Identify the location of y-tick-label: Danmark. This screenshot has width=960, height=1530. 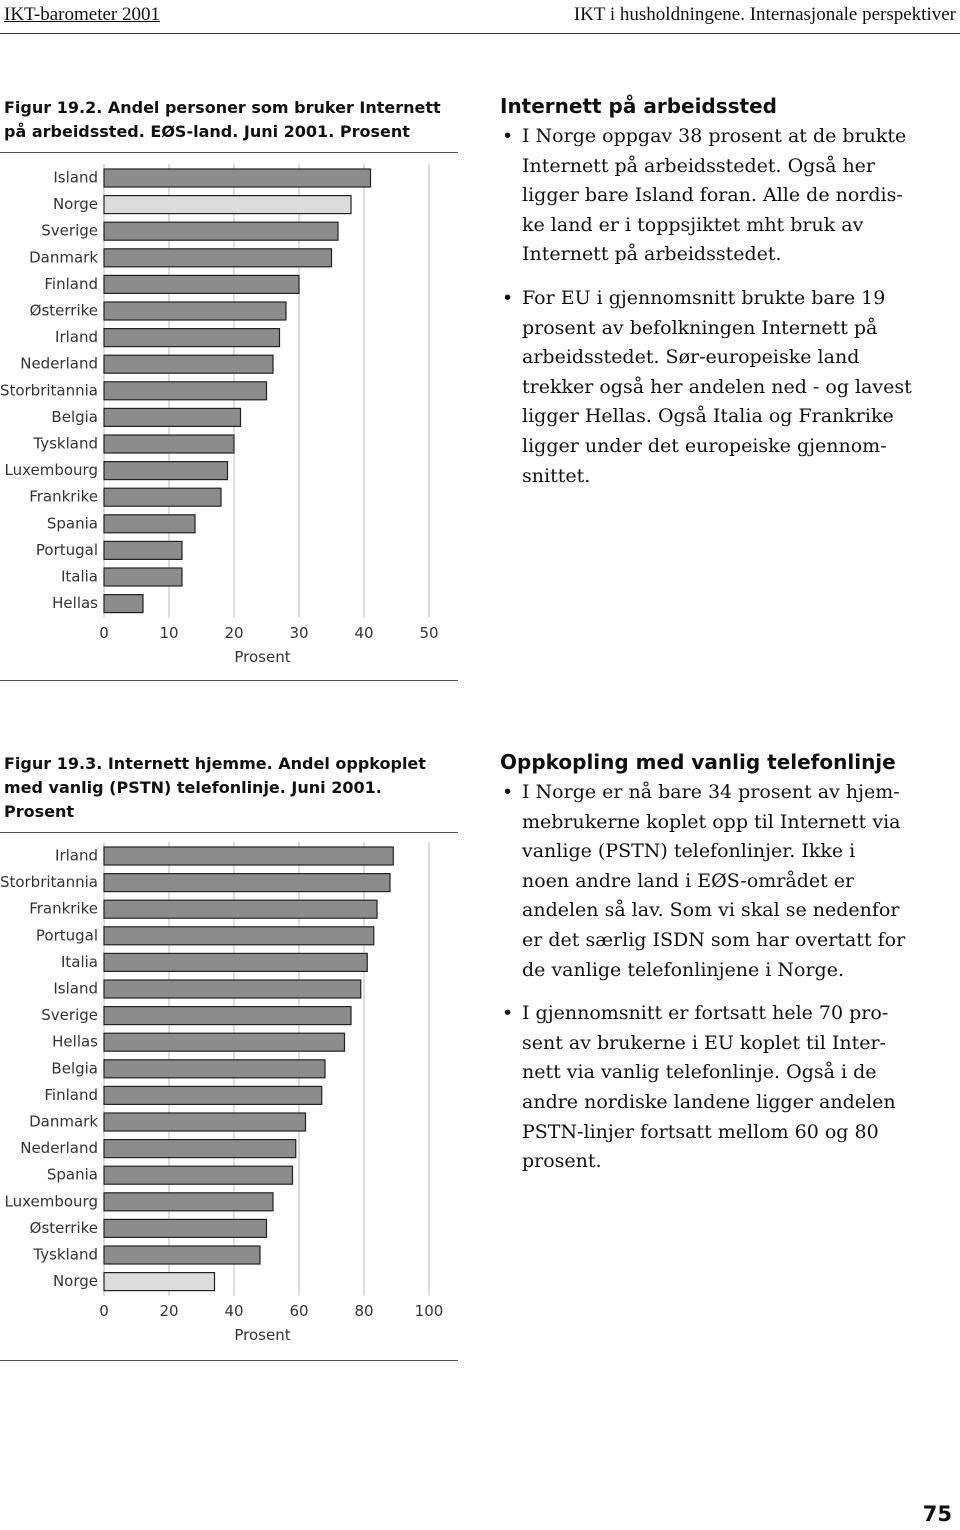
(63, 257).